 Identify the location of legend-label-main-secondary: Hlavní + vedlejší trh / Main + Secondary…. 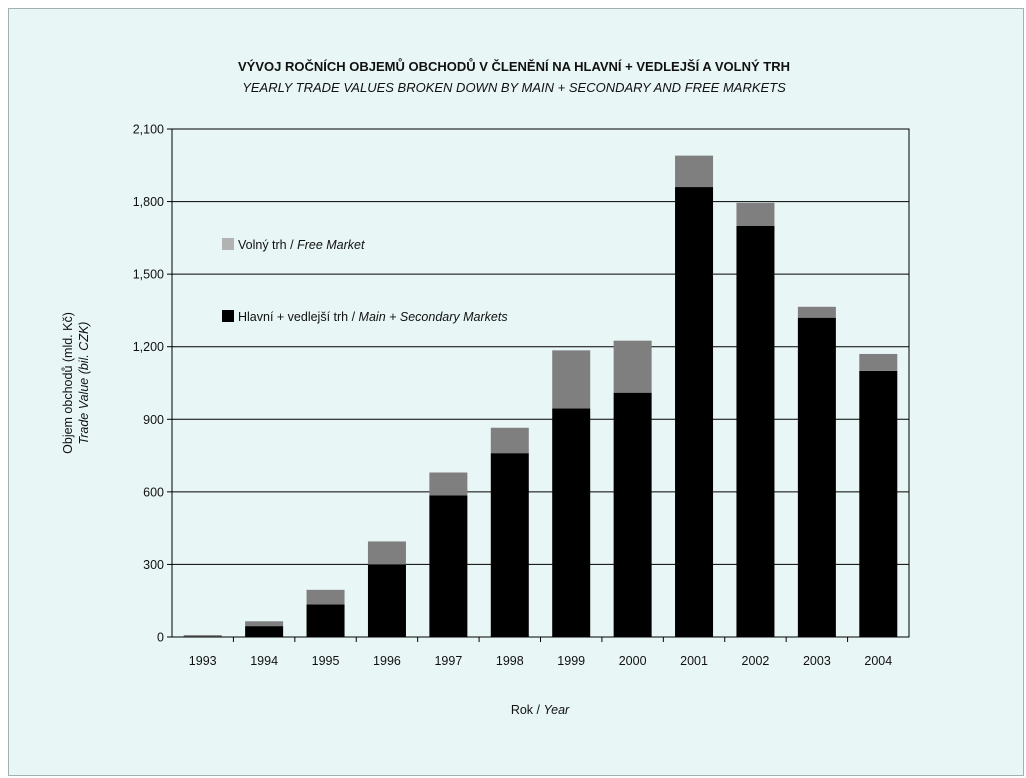
(373, 317).